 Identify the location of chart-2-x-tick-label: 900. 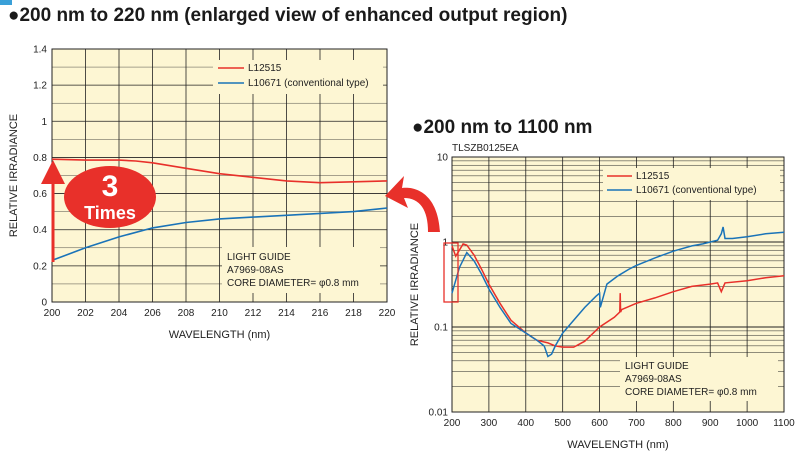
(710, 423).